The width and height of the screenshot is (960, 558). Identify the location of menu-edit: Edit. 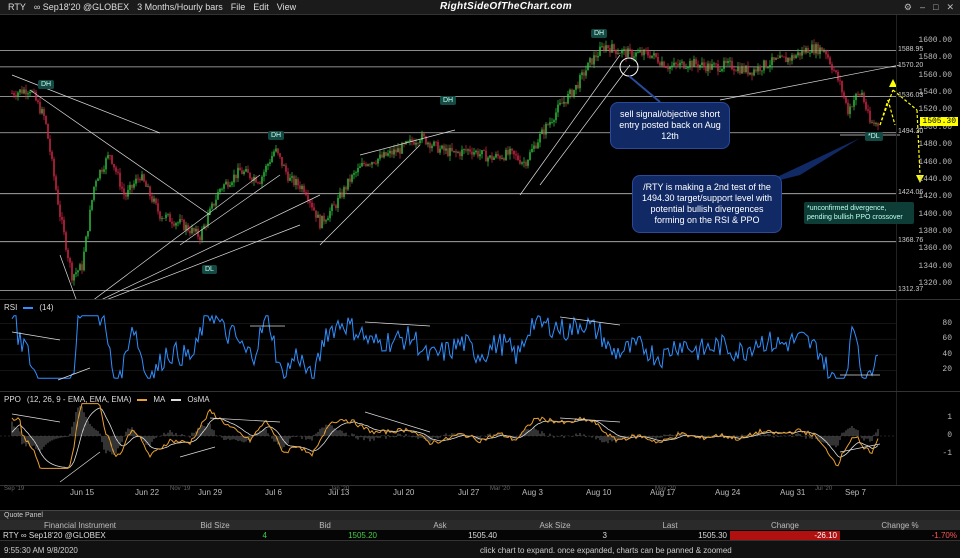
(261, 7).